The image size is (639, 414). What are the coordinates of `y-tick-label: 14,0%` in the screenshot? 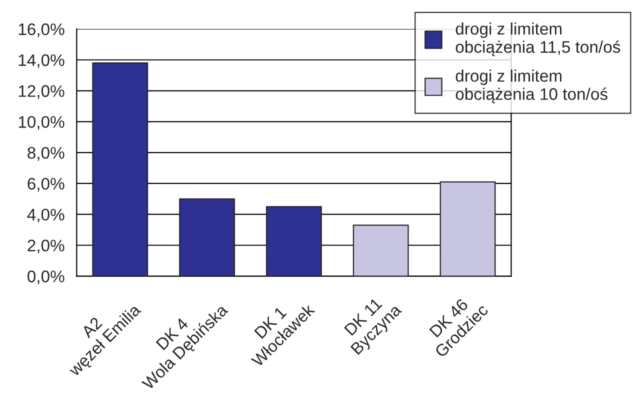 It's located at (41, 61).